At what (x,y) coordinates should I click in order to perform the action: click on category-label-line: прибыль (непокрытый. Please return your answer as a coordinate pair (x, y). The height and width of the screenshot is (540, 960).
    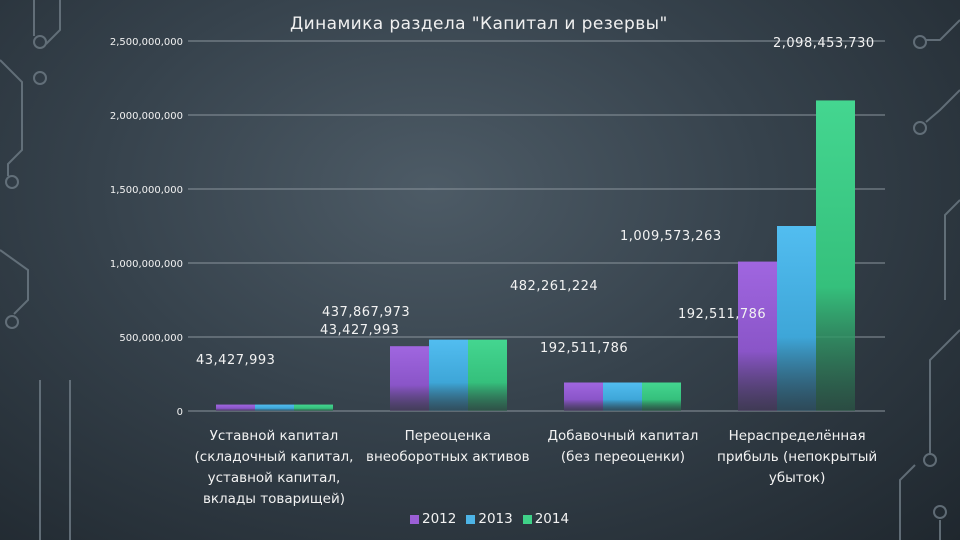
    Looking at the image, I should click on (797, 457).